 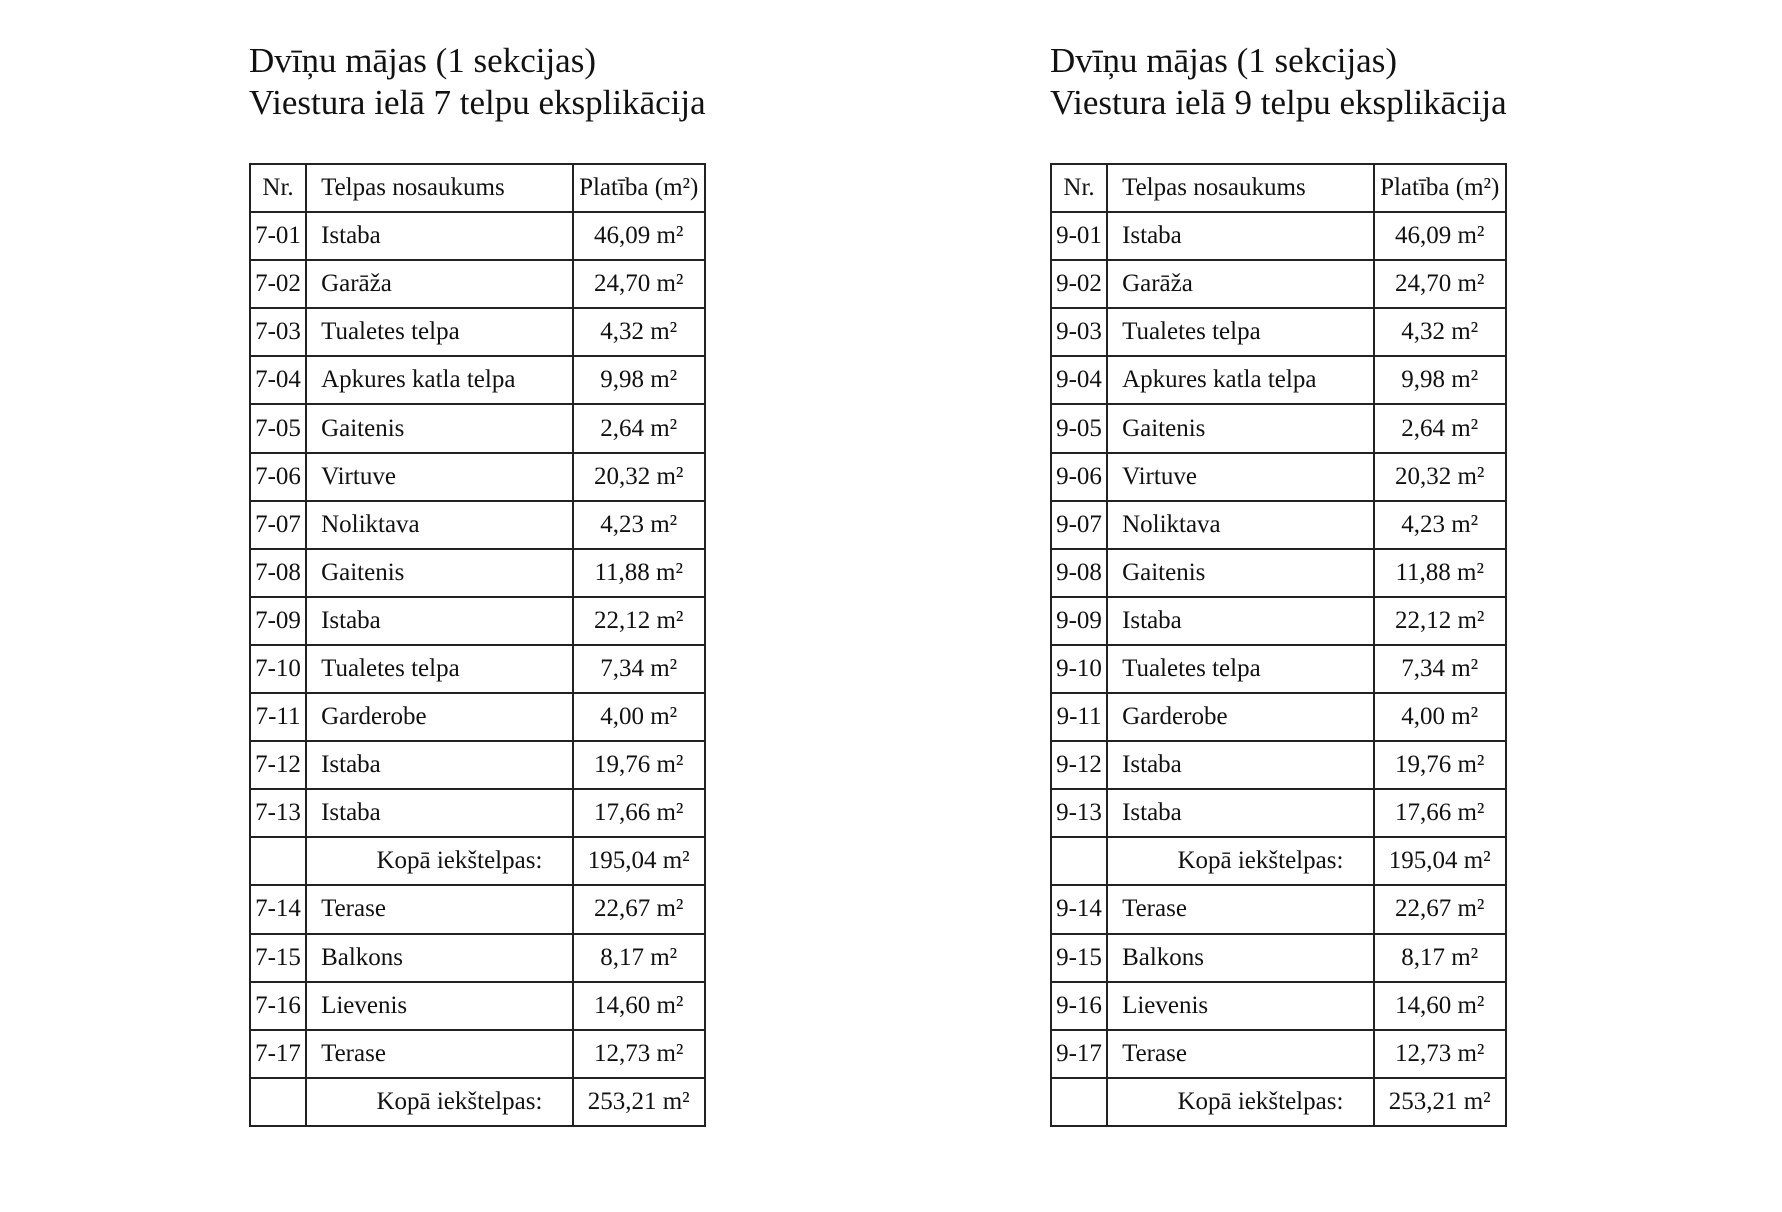 I want to click on room-number: 9-01, so click(x=1079, y=236).